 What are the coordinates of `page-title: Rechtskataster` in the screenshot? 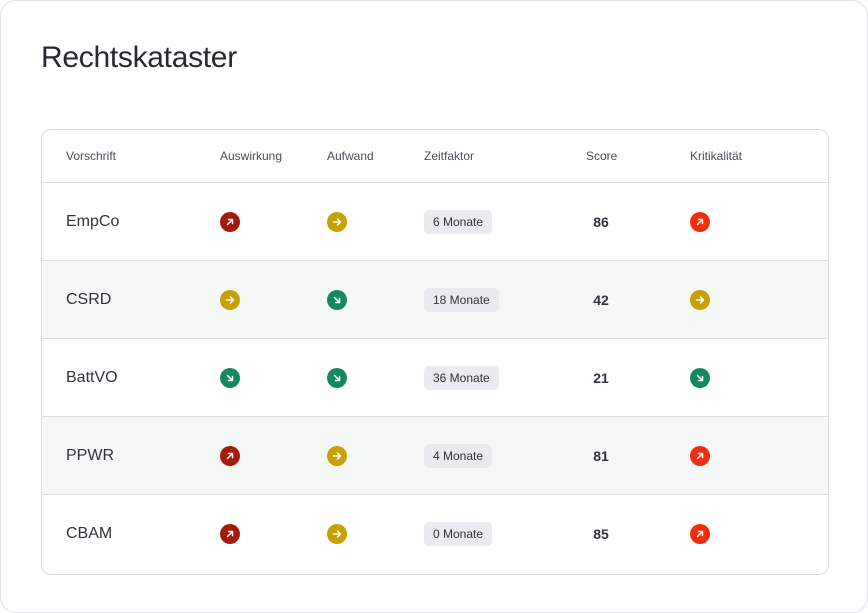 It's located at (139, 57).